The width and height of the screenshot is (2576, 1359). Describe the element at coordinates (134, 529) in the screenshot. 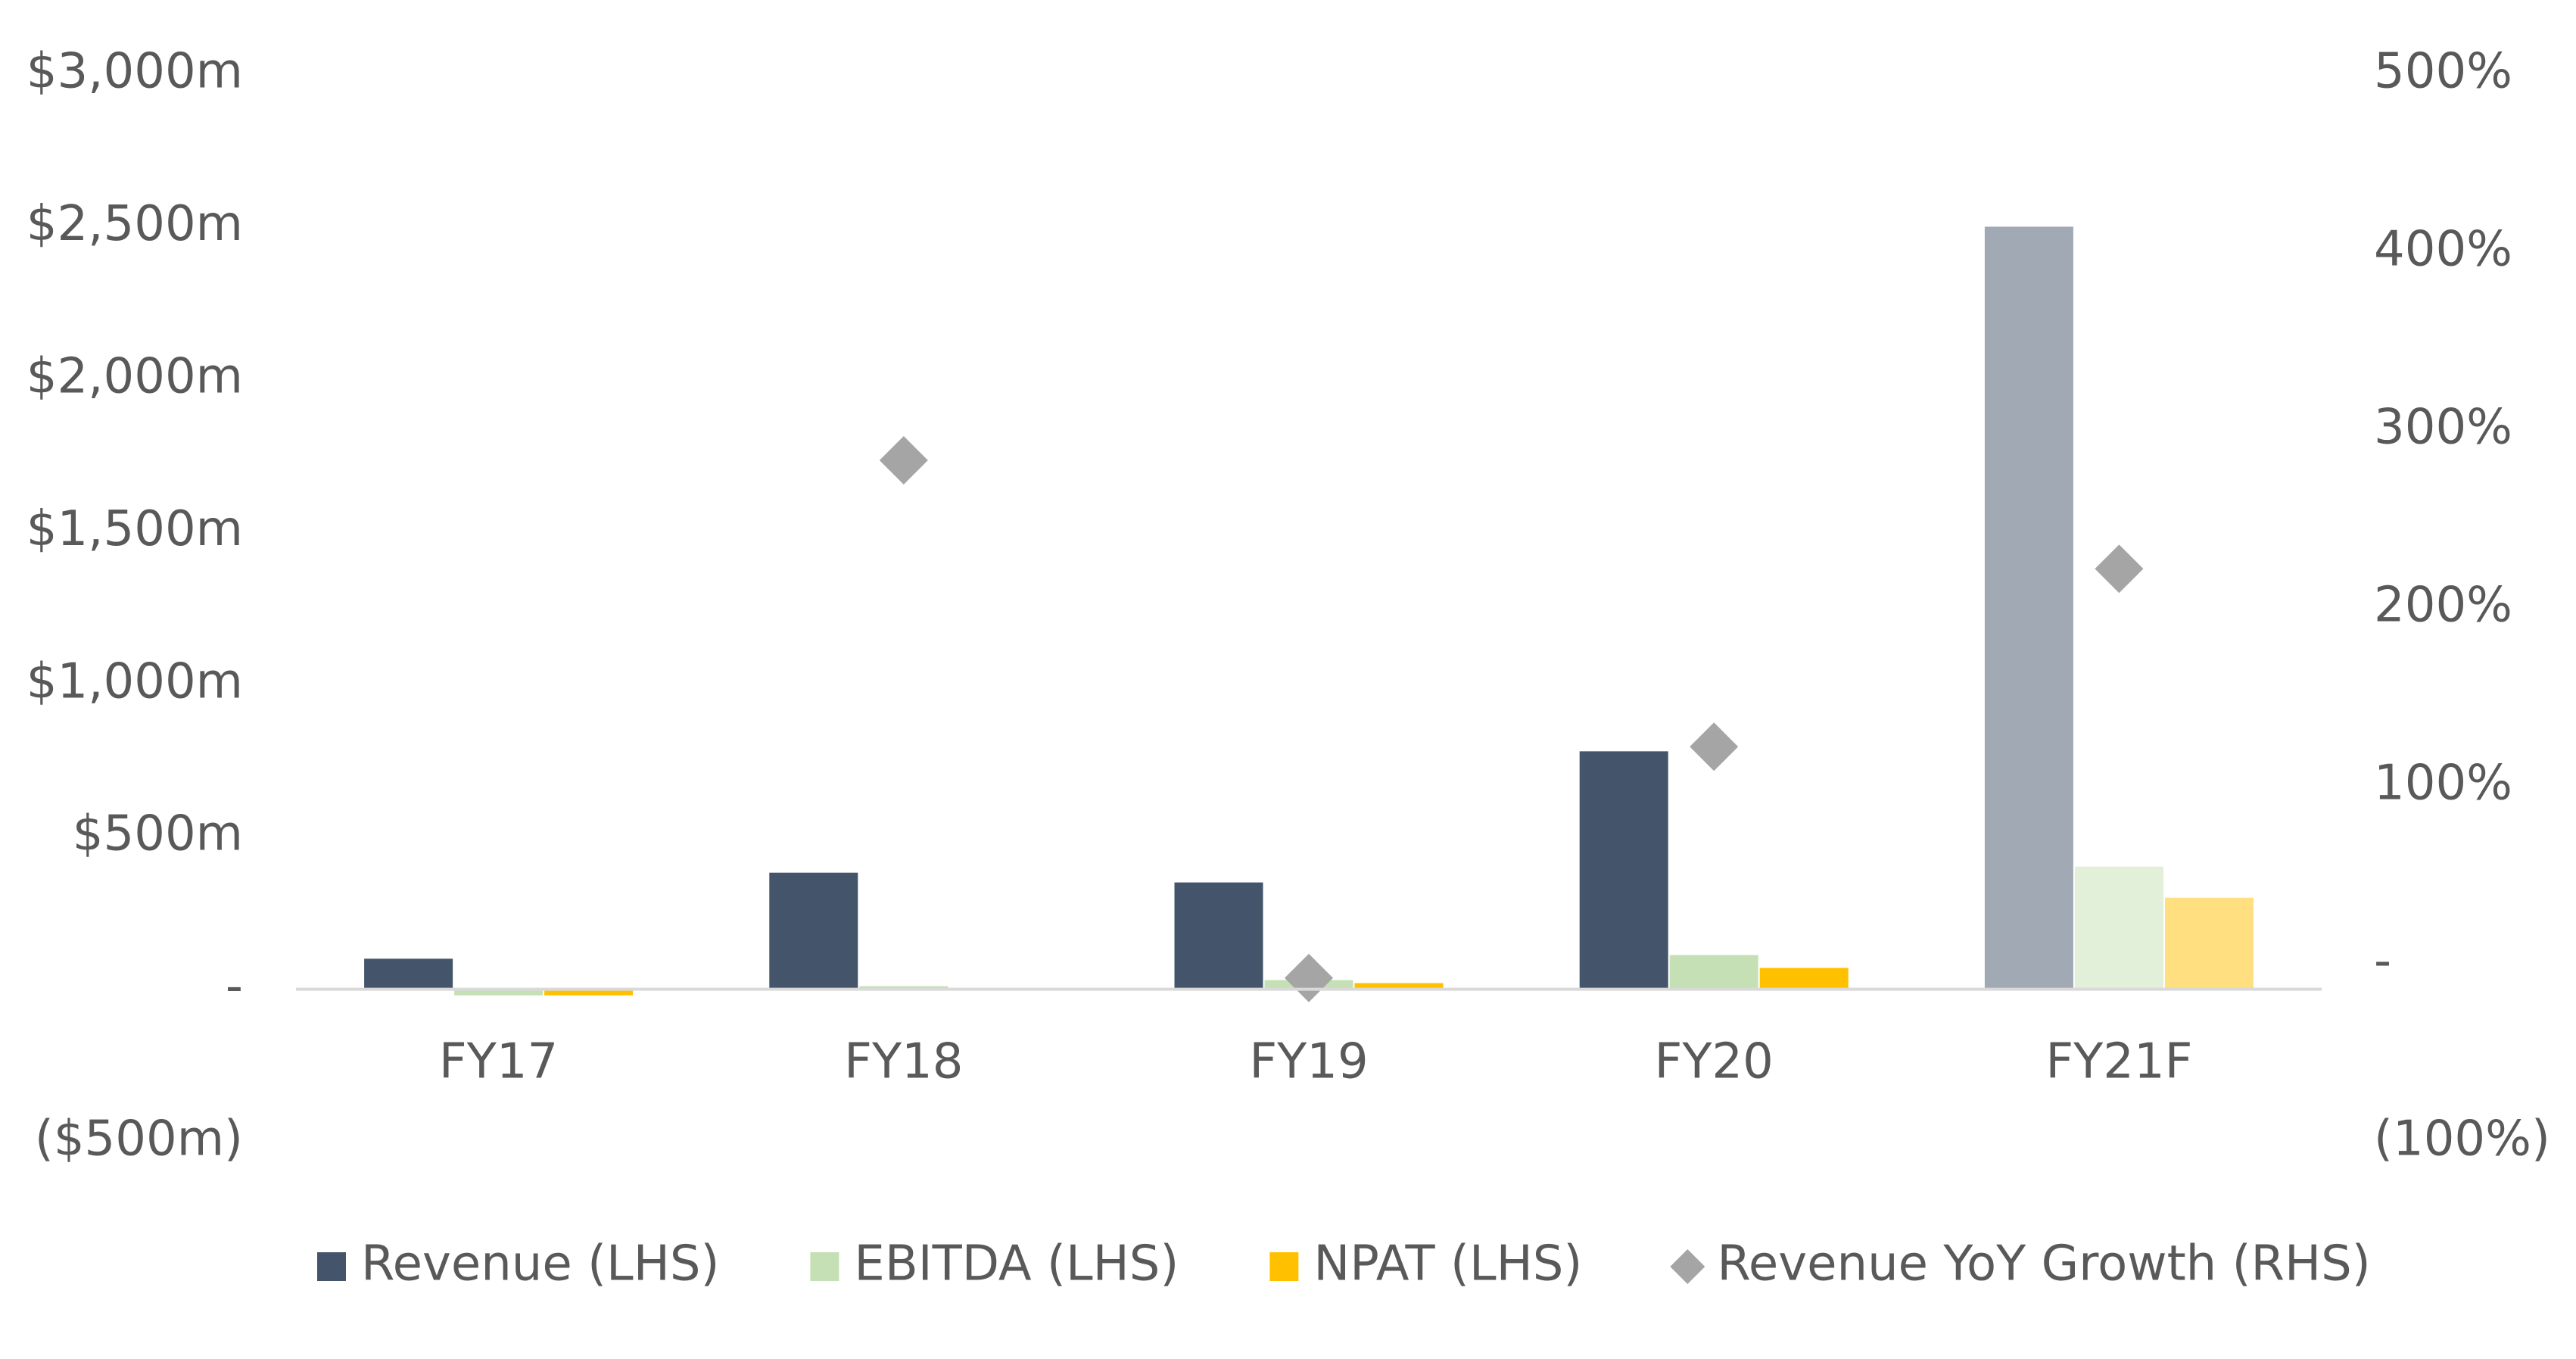

I see `y-tick-label: $1,500m` at that location.